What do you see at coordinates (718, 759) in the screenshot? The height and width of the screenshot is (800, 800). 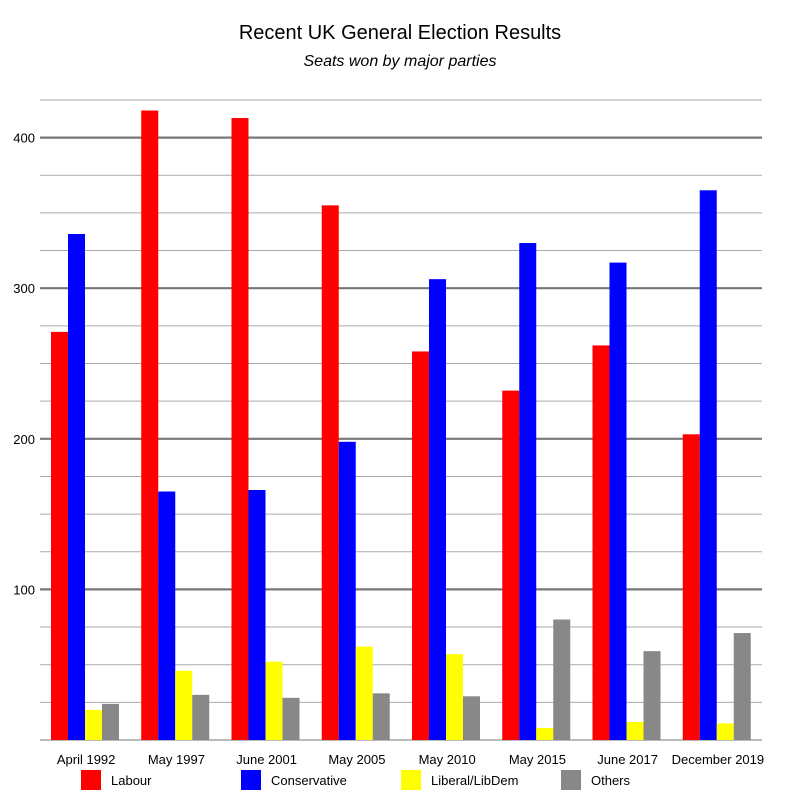 I see `x-tick-label: December 2019` at bounding box center [718, 759].